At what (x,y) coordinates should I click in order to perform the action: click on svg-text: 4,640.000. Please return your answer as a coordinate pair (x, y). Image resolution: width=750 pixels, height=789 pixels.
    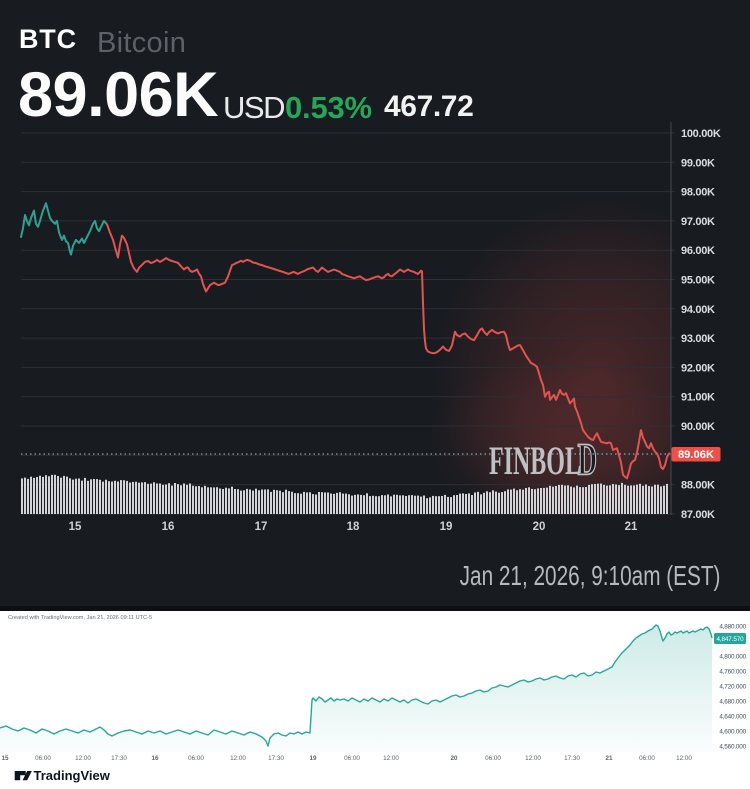
    Looking at the image, I should click on (732, 717).